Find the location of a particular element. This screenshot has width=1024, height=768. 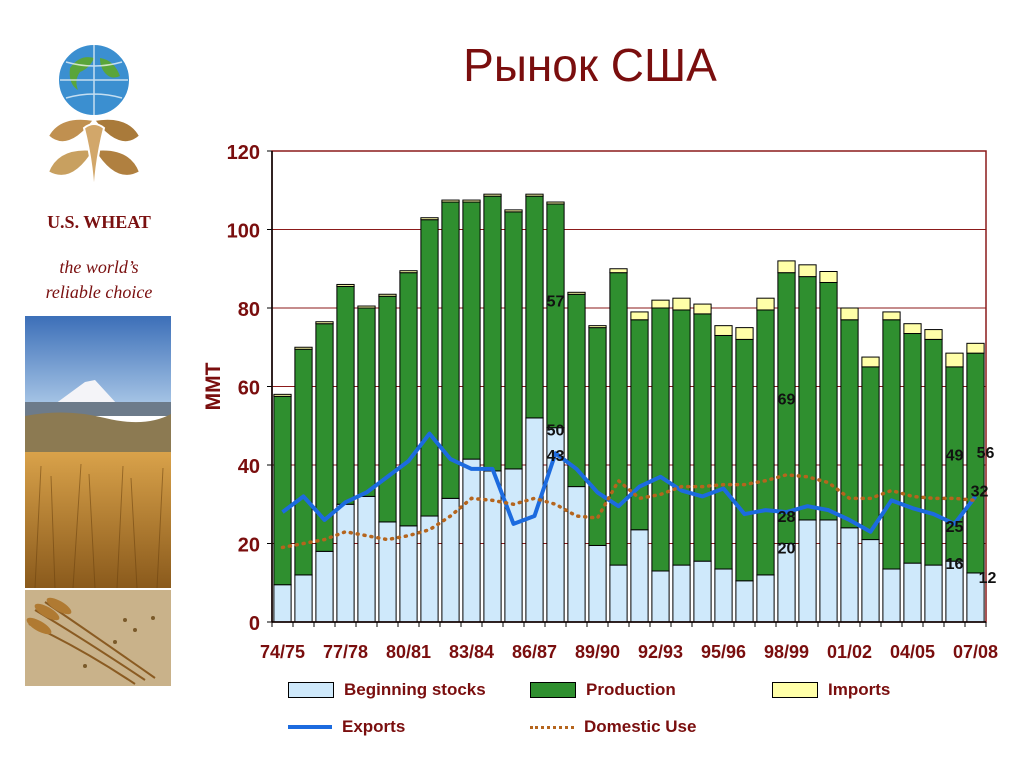

y-tick-label: 20 is located at coordinates (249, 546).